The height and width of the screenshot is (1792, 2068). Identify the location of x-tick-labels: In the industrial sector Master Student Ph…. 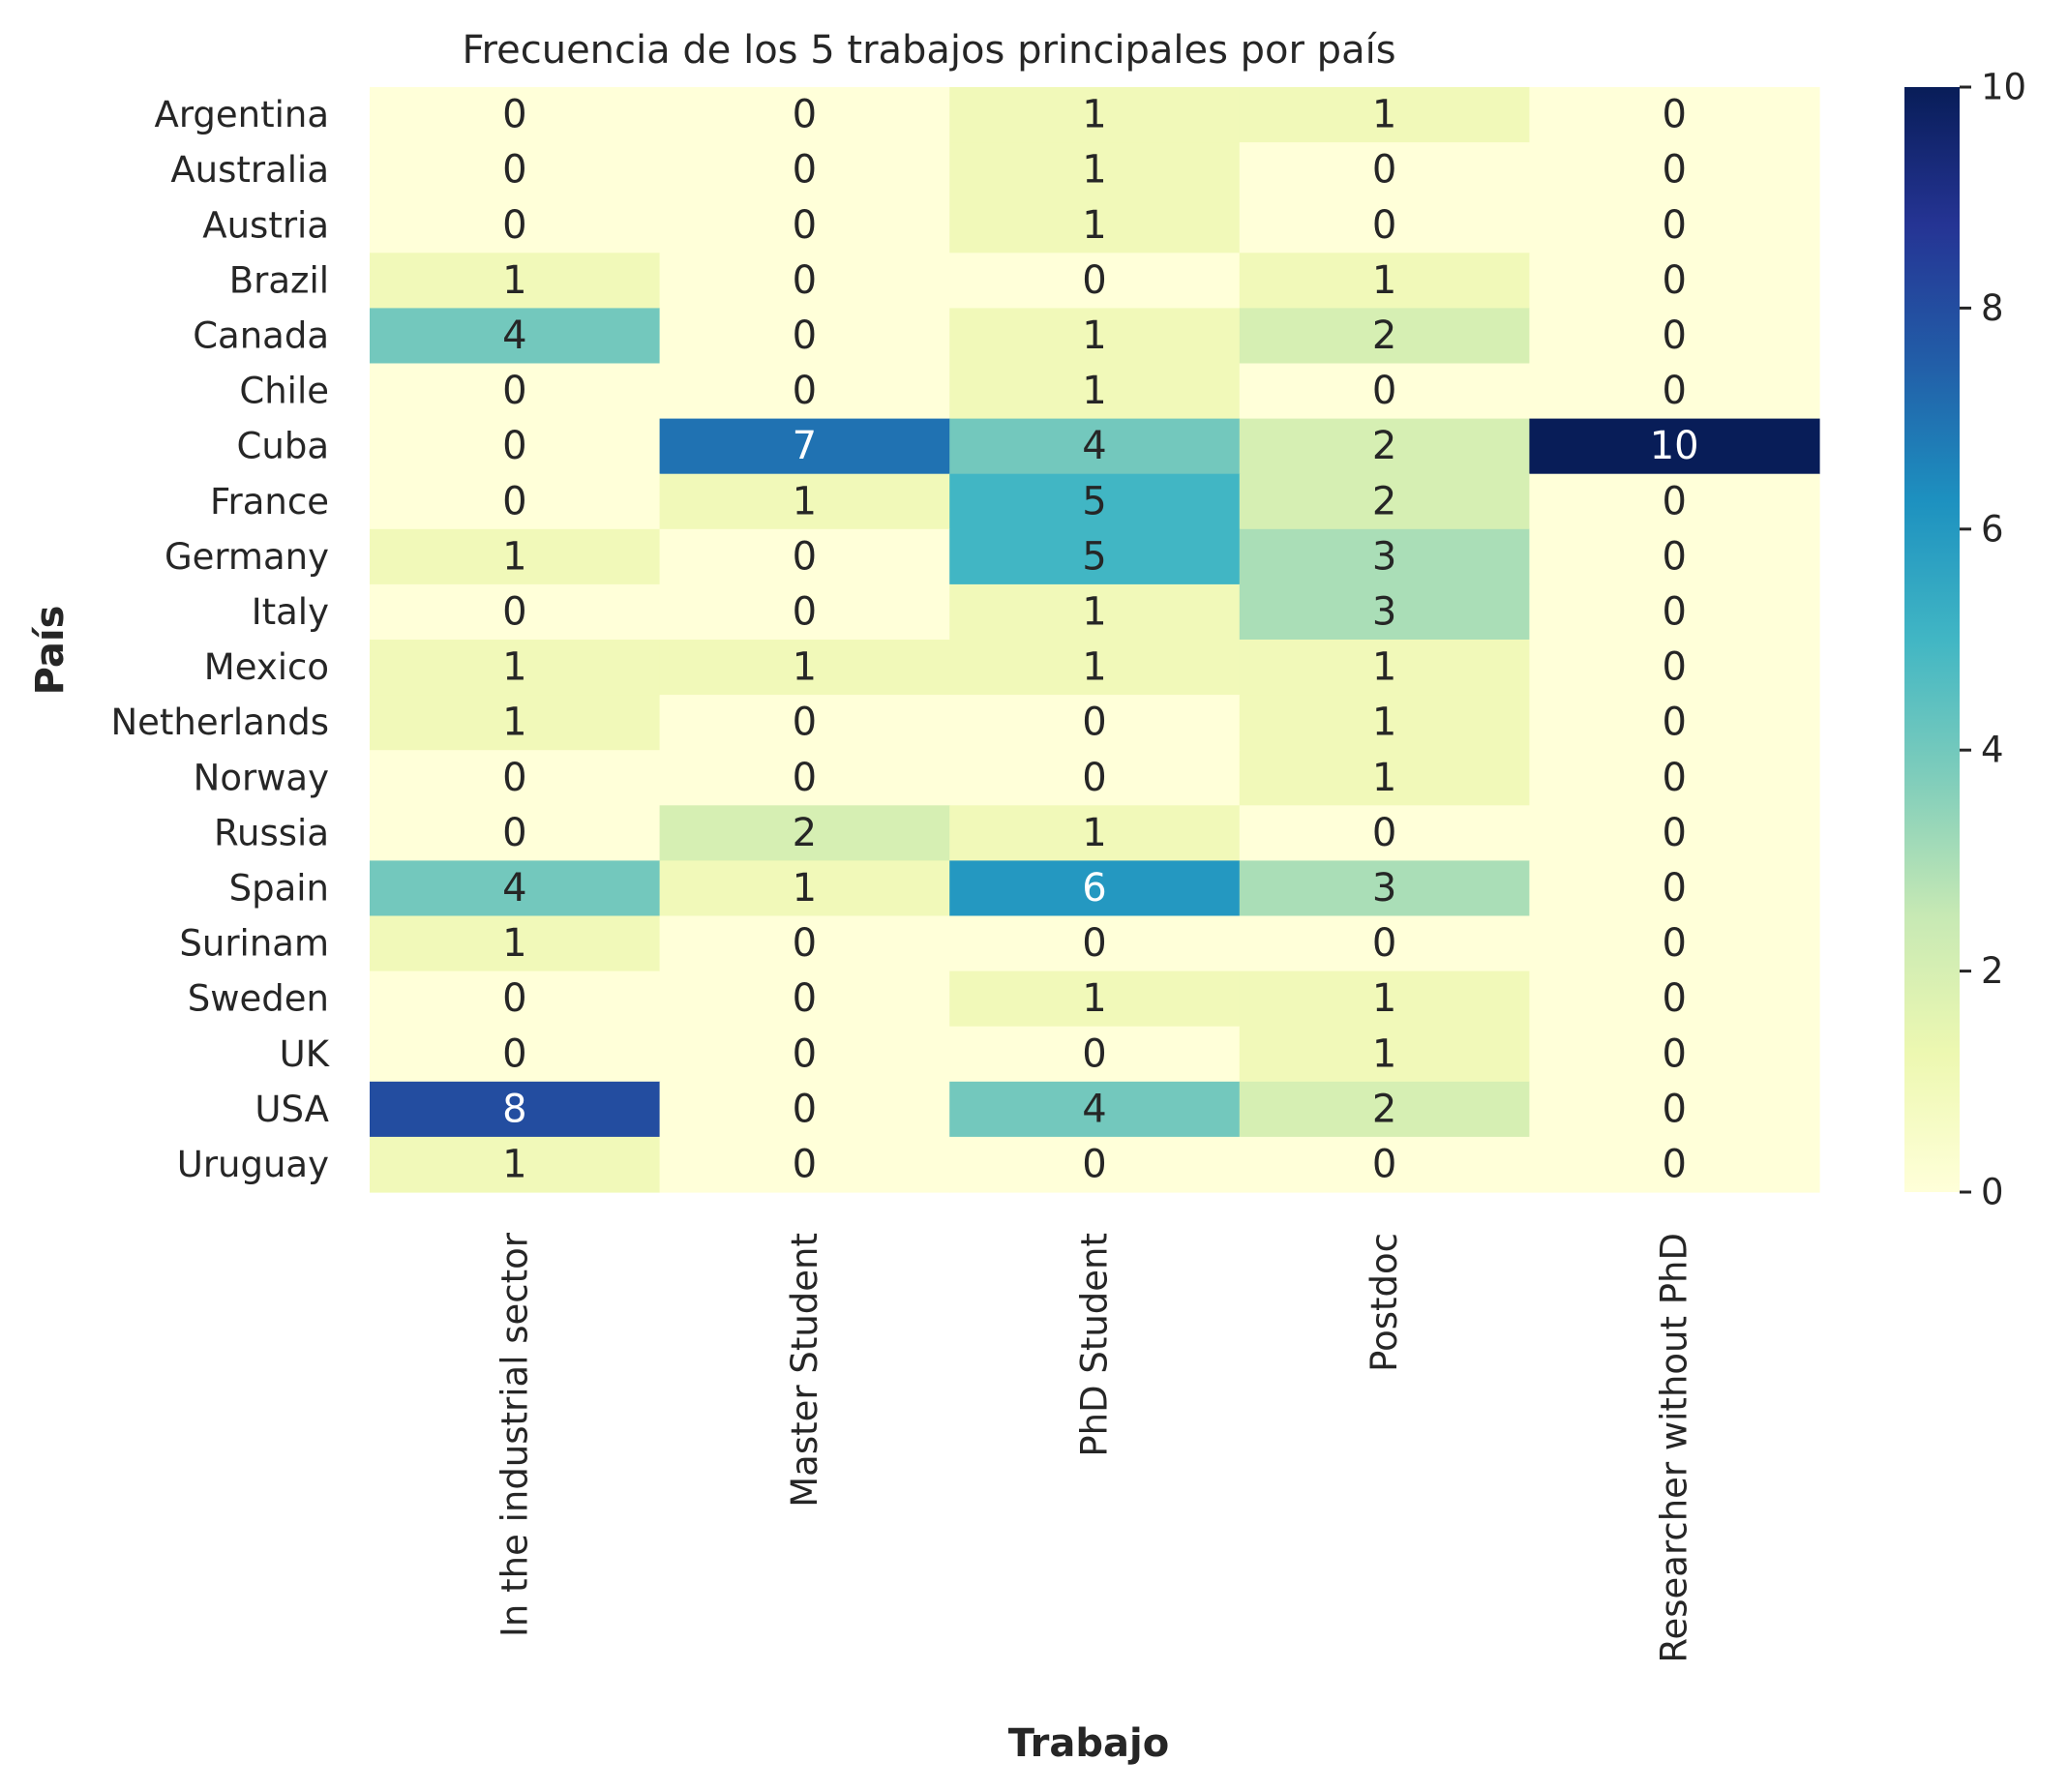
(1094, 1447).